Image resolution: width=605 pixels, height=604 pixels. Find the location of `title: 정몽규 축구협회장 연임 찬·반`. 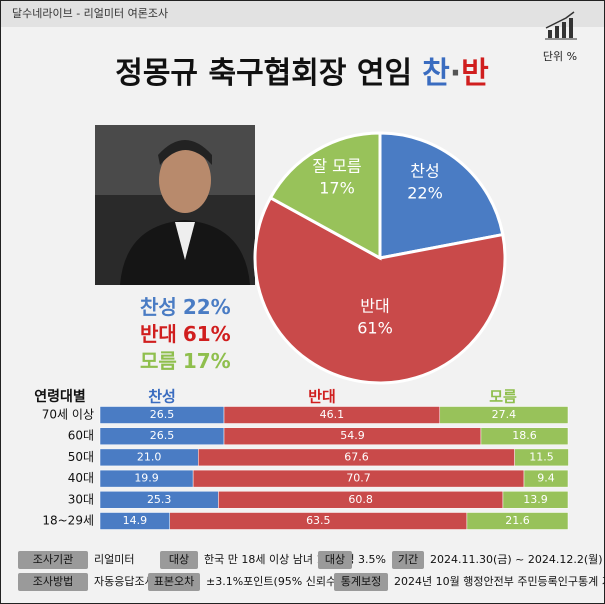

title: 정몽규 축구협회장 연임 찬·반 is located at coordinates (302, 73).